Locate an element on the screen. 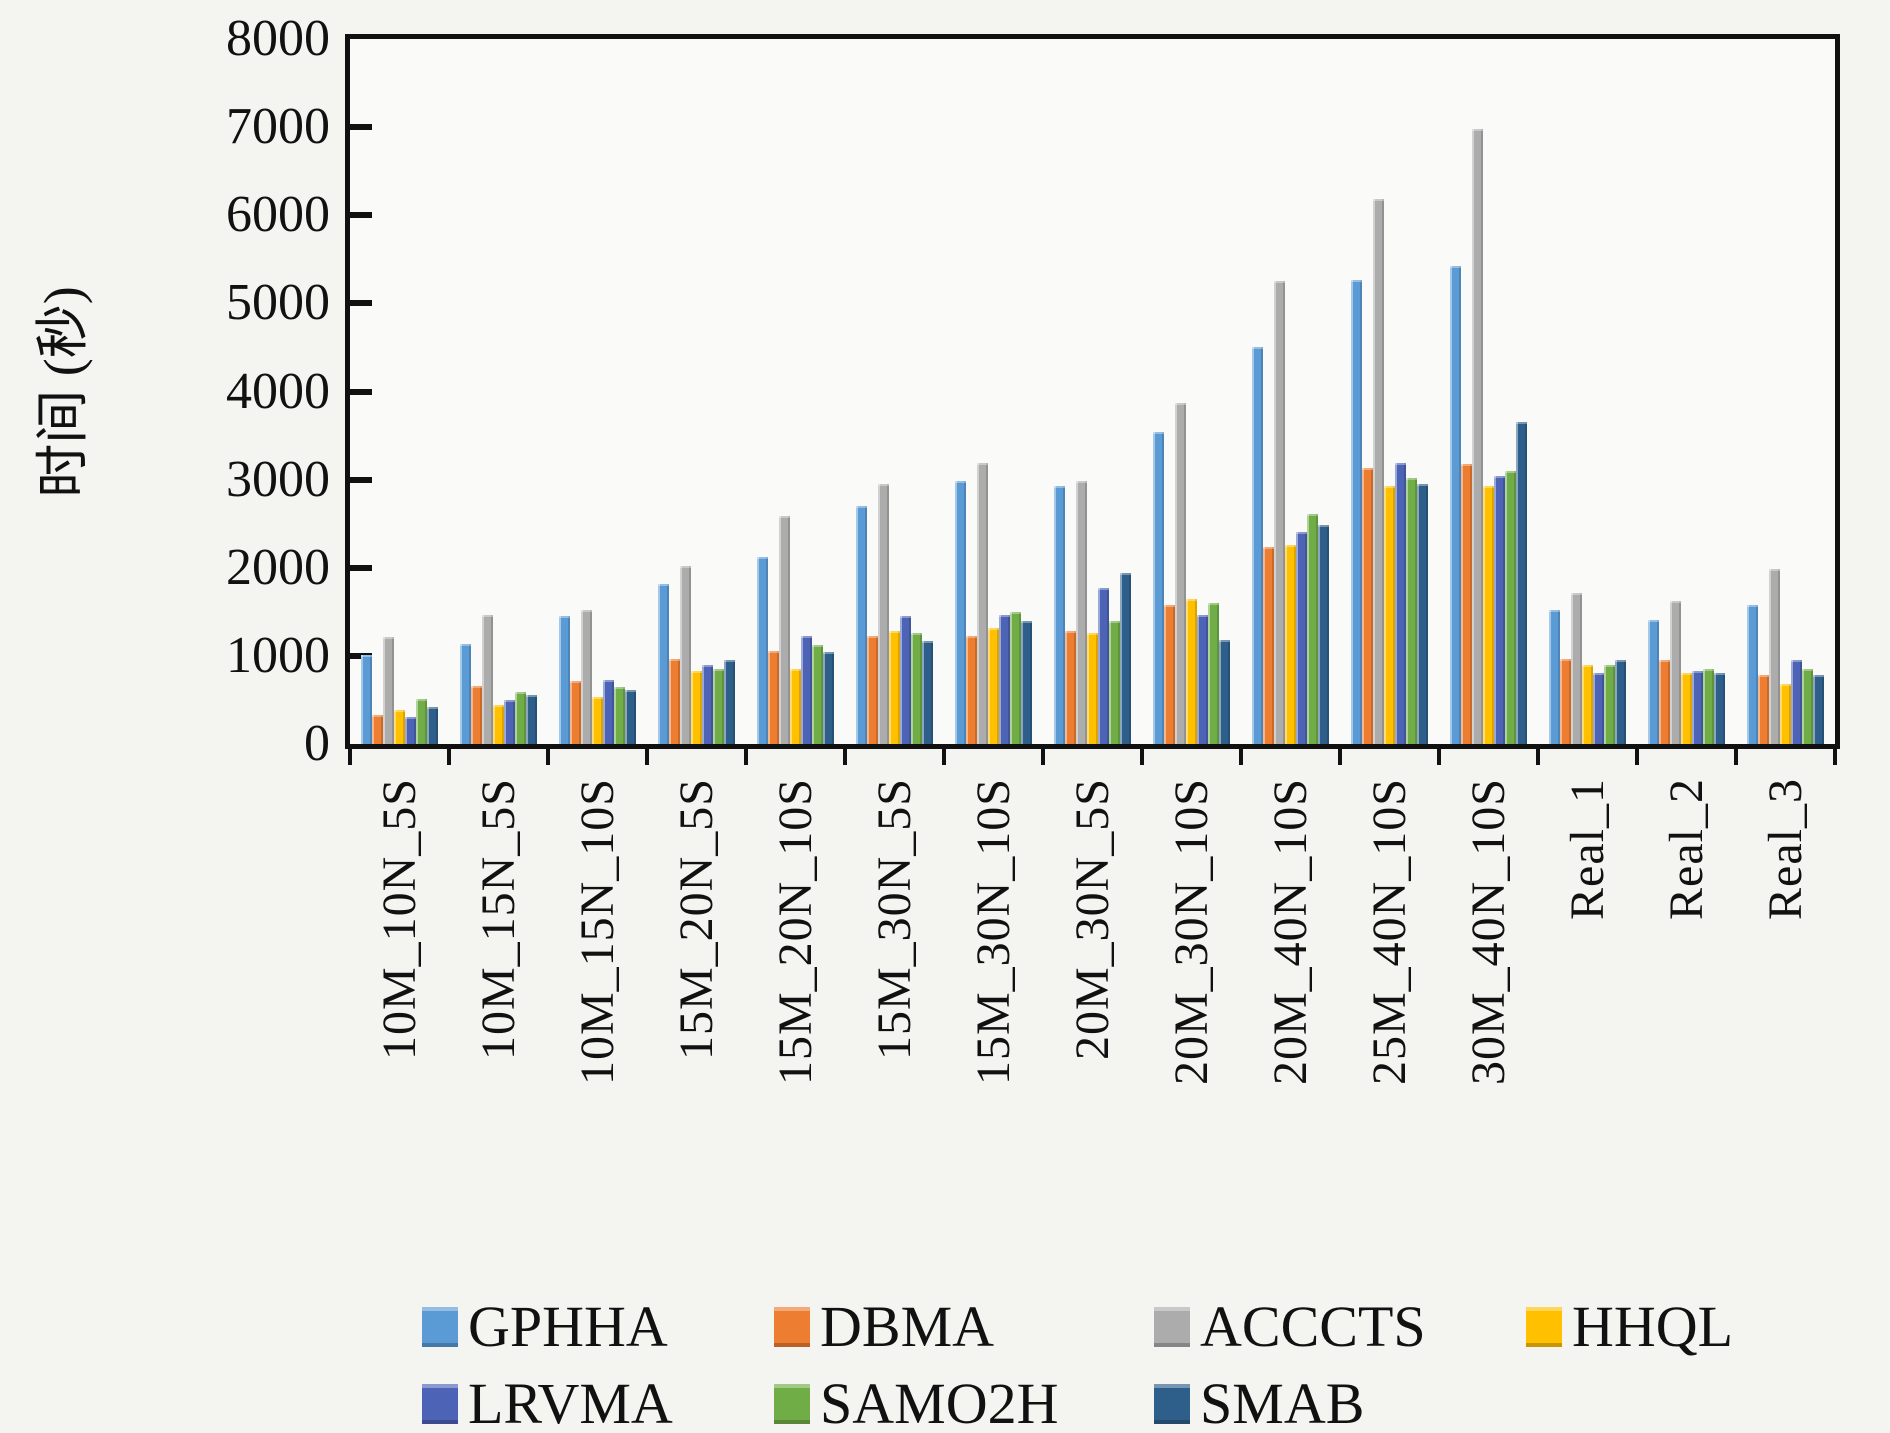  bar-dbma-15m_20n_10s is located at coordinates (773, 697).